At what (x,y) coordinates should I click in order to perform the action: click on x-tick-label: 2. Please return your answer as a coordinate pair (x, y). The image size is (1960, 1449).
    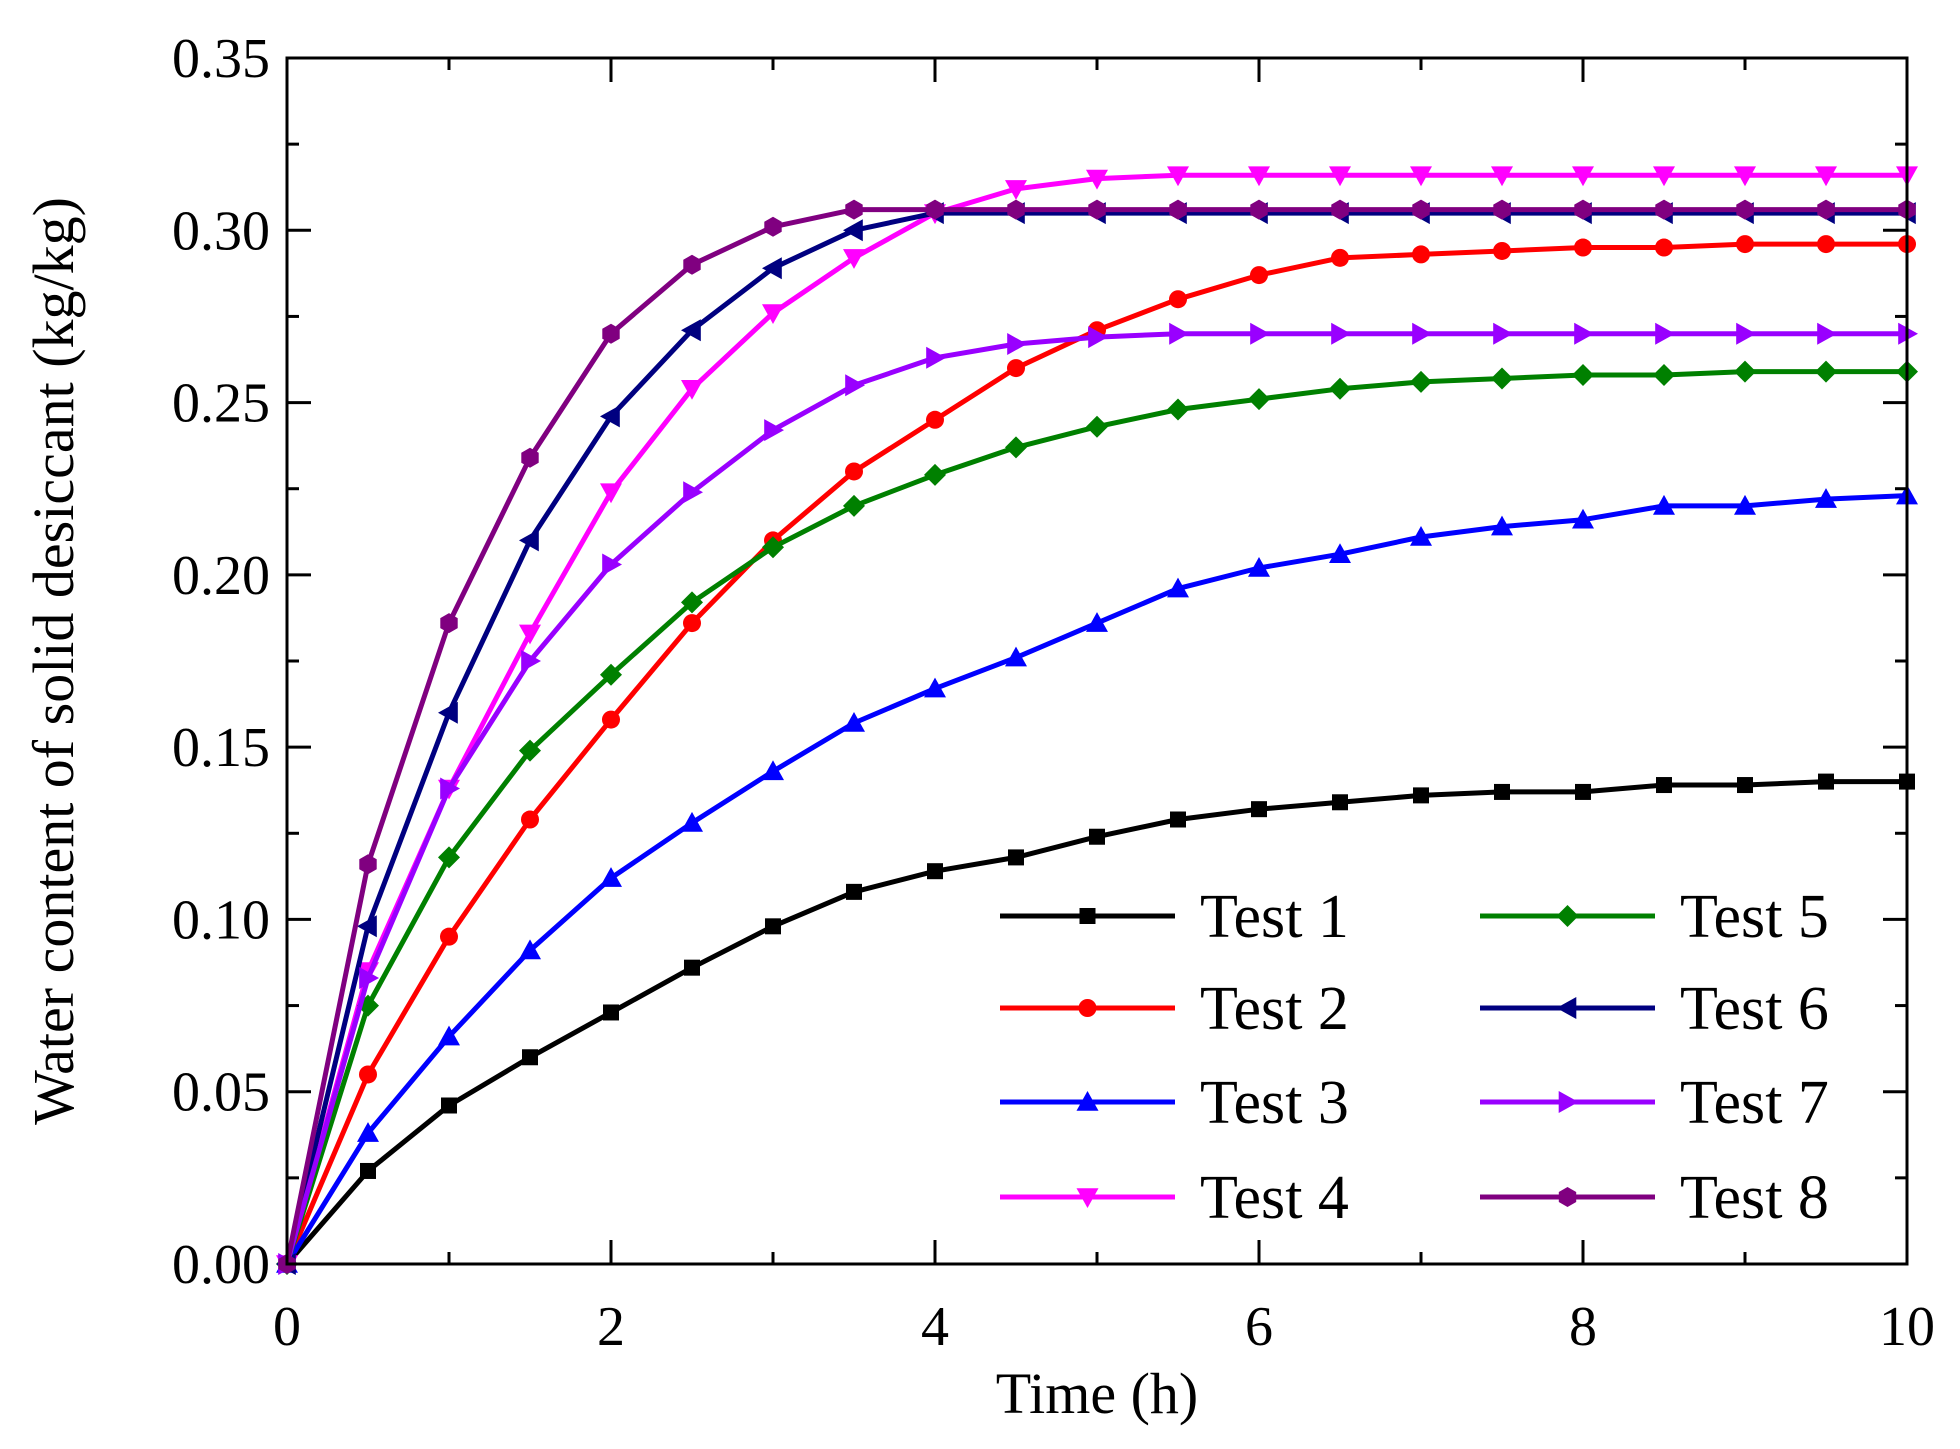
    Looking at the image, I should click on (611, 1327).